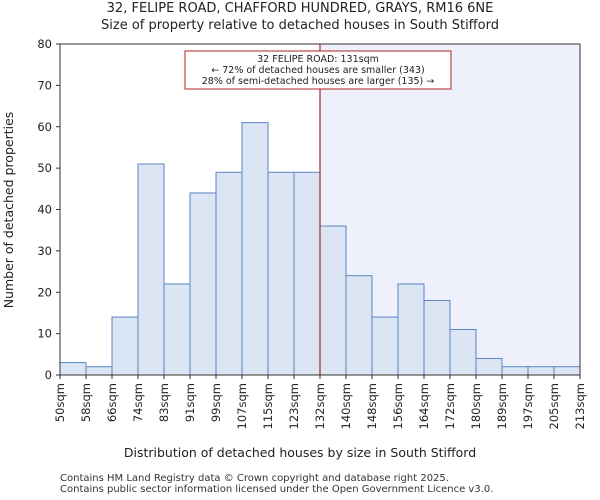  What do you see at coordinates (463, 352) in the screenshot?
I see `bar-172sqm` at bounding box center [463, 352].